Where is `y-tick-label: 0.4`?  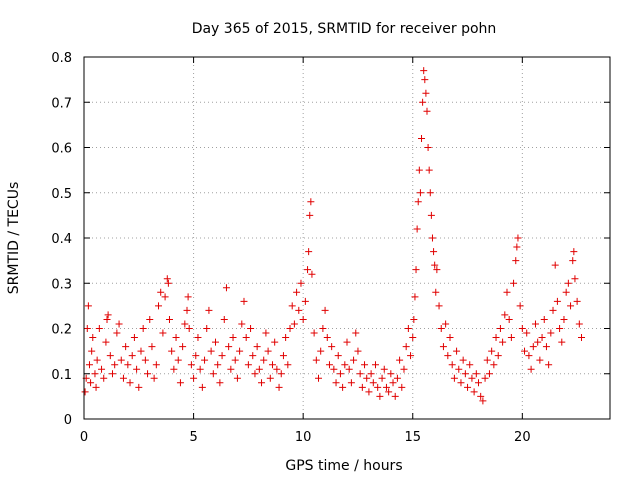
y-tick-label: 0.4 is located at coordinates (61, 239).